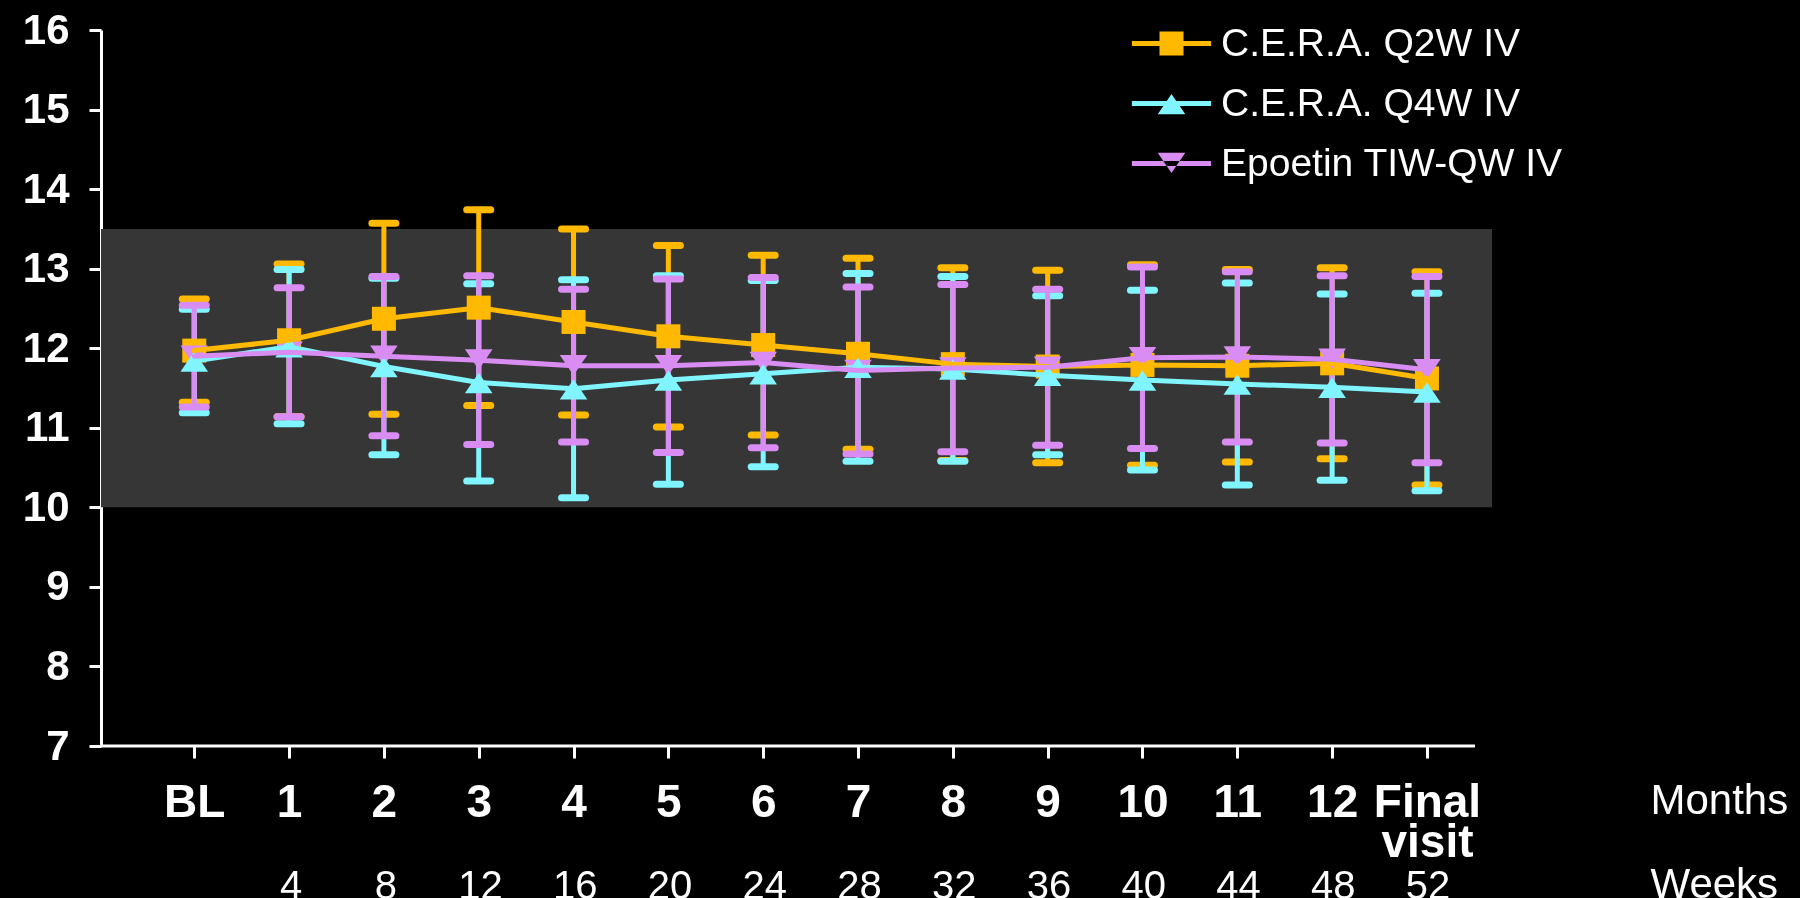  What do you see at coordinates (47, 427) in the screenshot?
I see `y-tick-label: 11` at bounding box center [47, 427].